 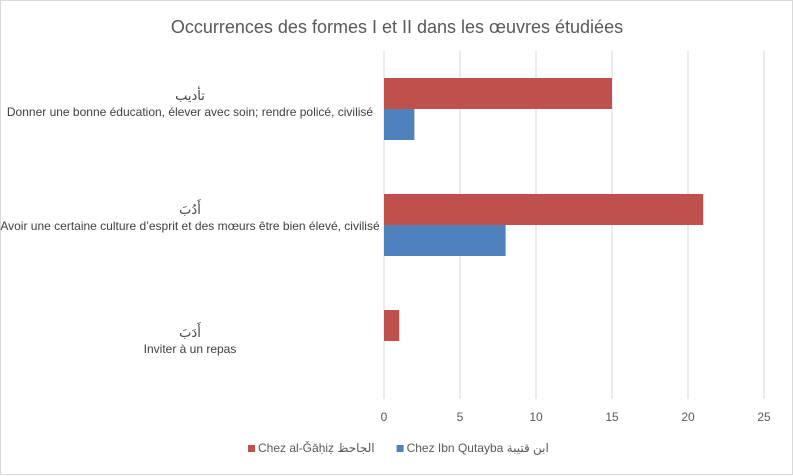 I want to click on bar-series2-cat2, so click(x=445, y=240).